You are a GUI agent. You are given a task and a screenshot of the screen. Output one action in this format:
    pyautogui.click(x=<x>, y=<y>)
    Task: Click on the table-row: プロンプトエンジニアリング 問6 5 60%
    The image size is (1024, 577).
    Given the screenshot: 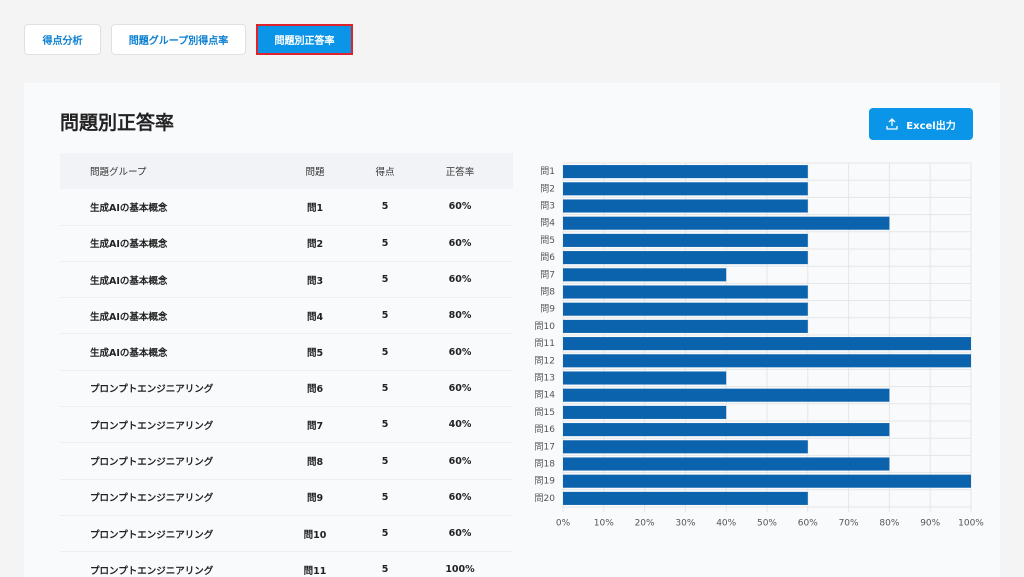 What is the action you would take?
    pyautogui.click(x=286, y=389)
    